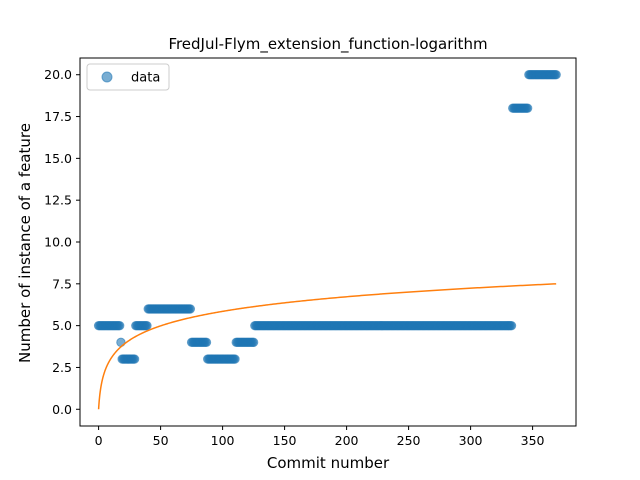 This screenshot has width=640, height=480. What do you see at coordinates (328, 463) in the screenshot?
I see `x-axis-label: Commit number` at bounding box center [328, 463].